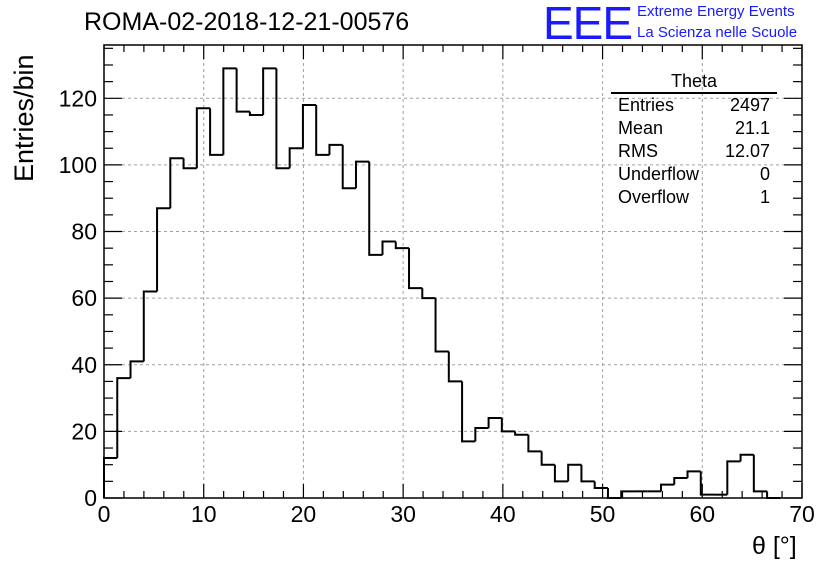 This screenshot has width=836, height=572. I want to click on stats-value: 2497, so click(749, 105).